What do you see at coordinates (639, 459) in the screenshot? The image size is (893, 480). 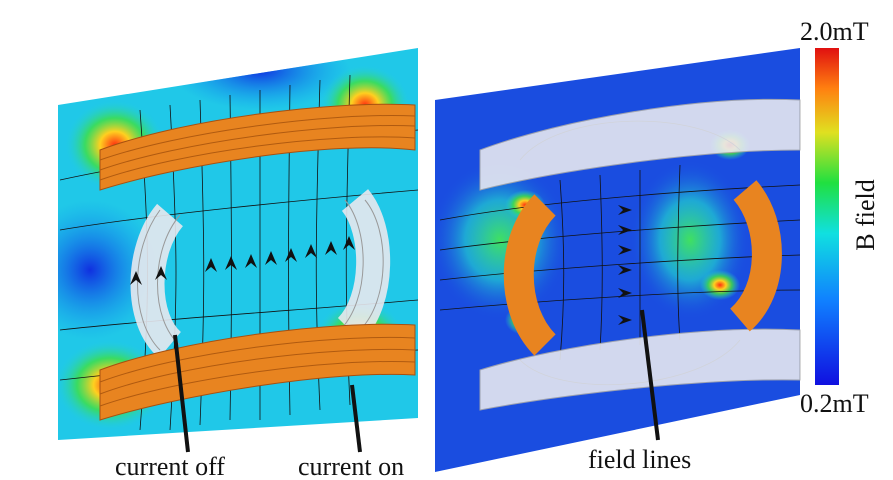 I see `annotation: field lines` at bounding box center [639, 459].